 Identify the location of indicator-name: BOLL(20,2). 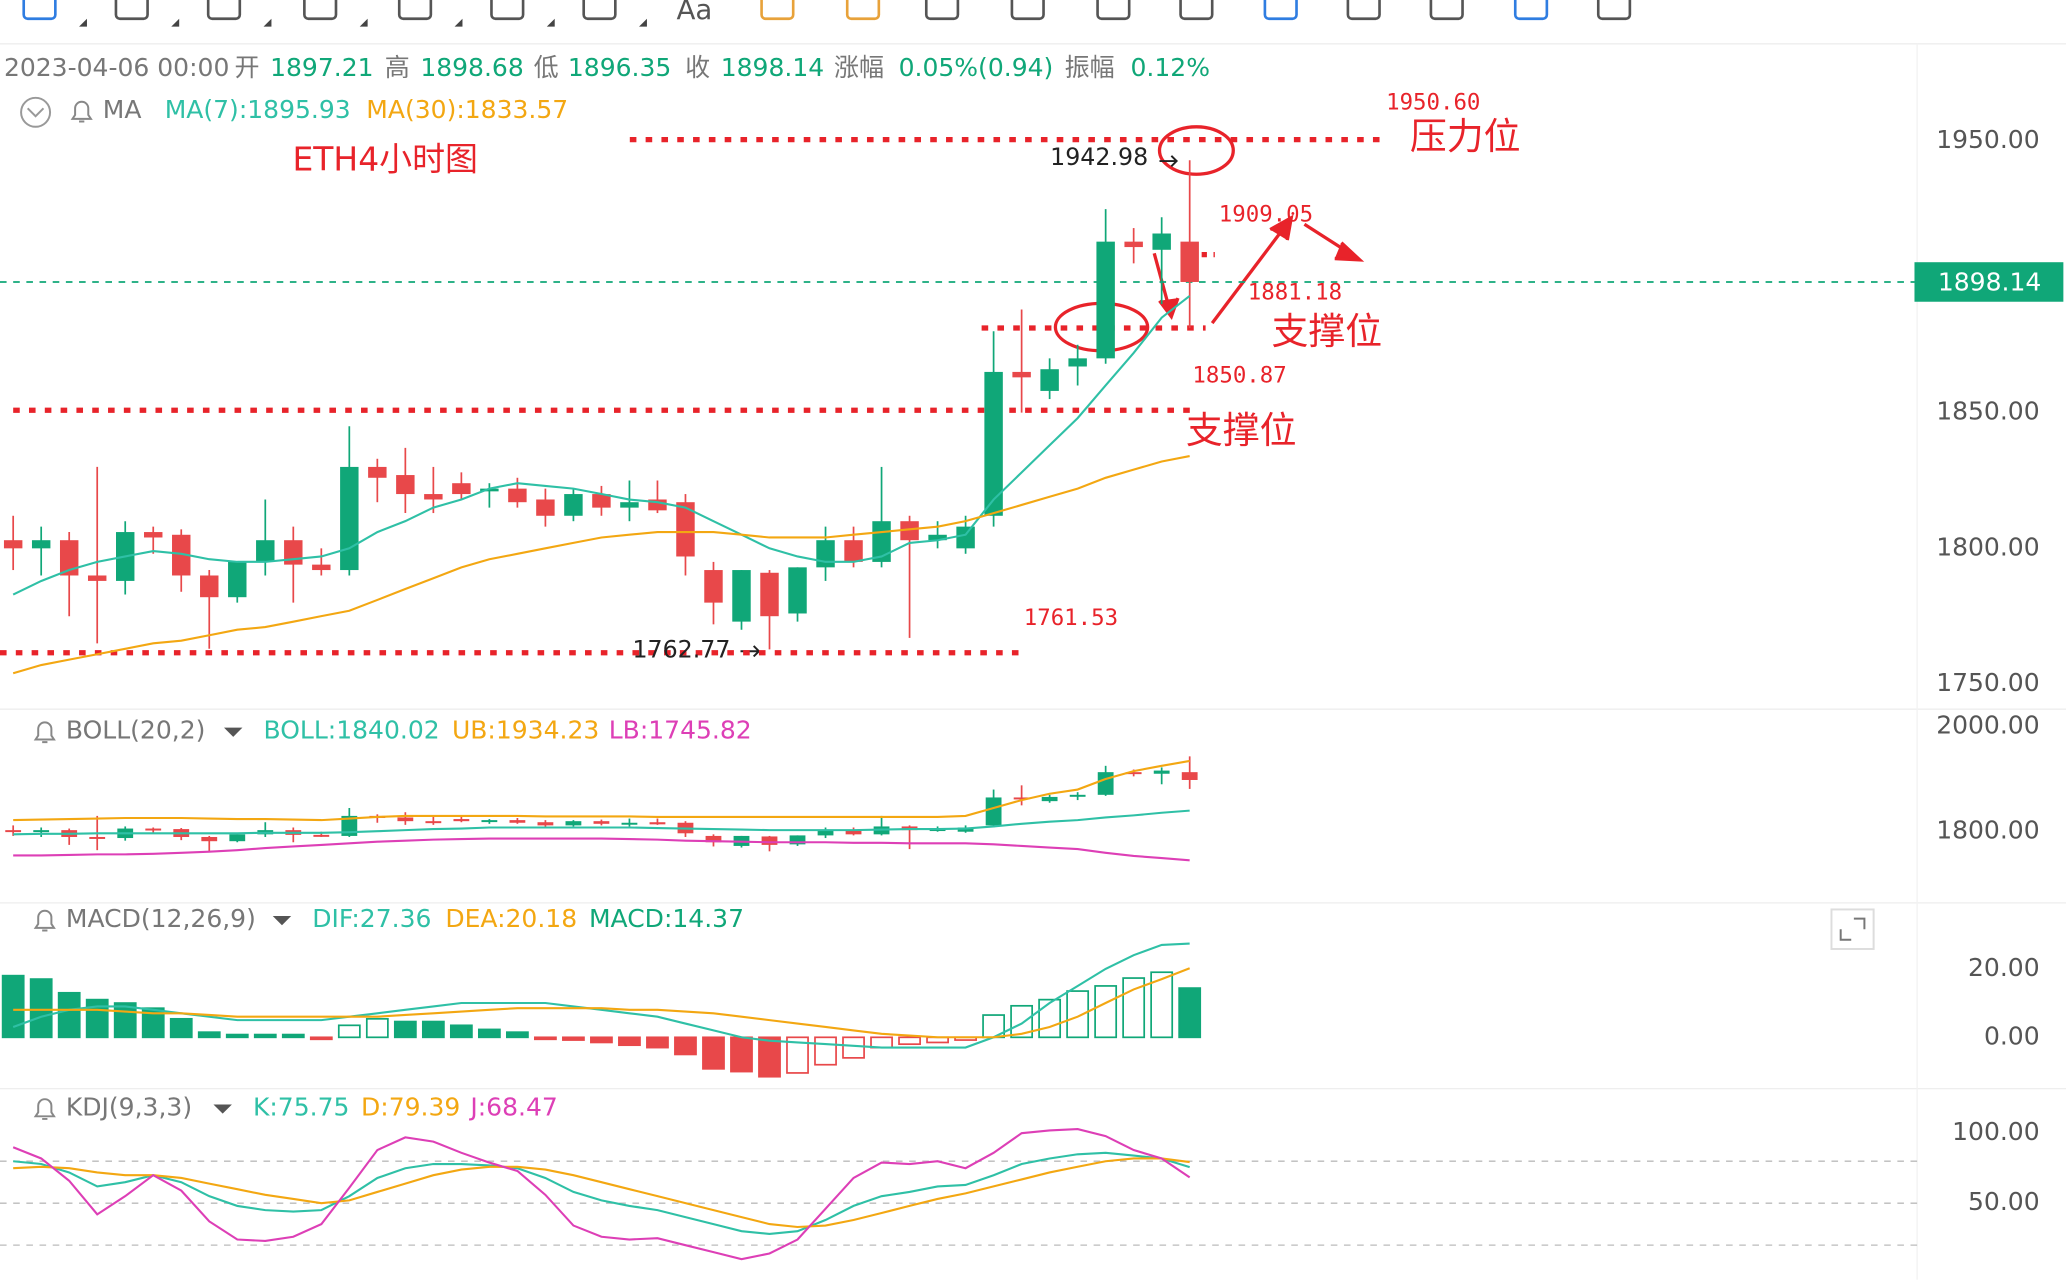
(136, 730).